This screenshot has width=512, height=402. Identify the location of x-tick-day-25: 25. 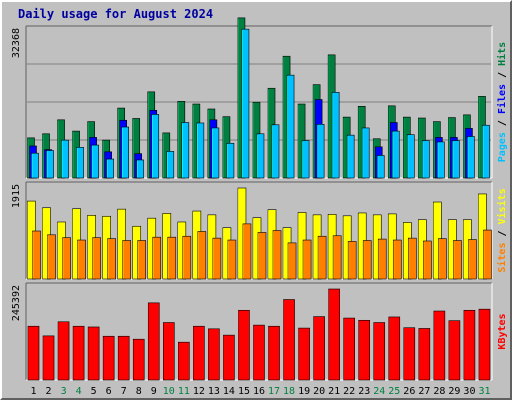
(394, 391).